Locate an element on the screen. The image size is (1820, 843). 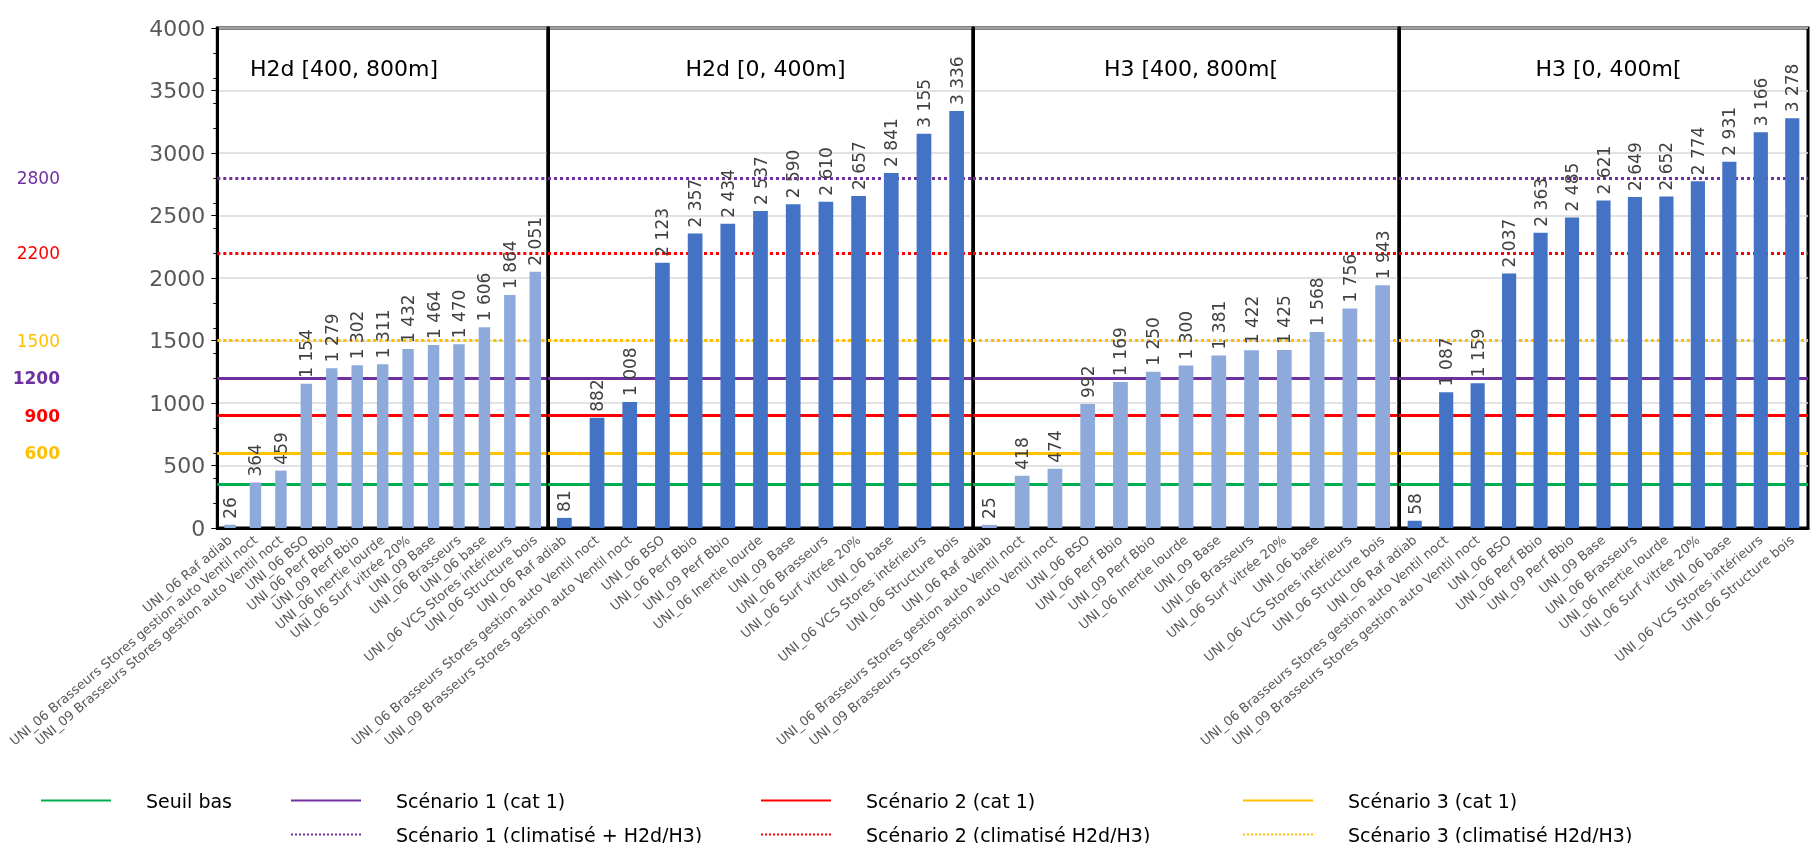
data-label: 2 621 is located at coordinates (1603, 170).